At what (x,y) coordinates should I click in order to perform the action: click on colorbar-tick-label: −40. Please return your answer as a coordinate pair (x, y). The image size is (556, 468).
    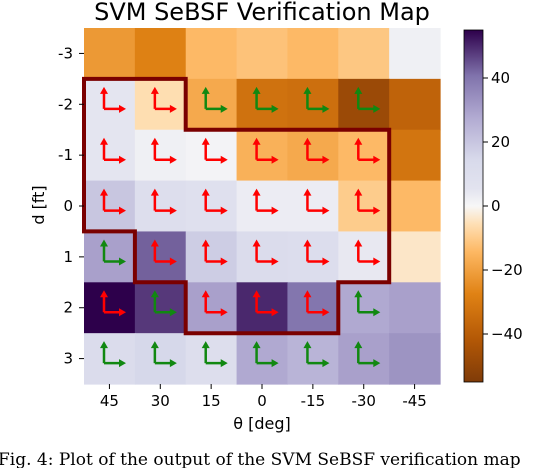
    Looking at the image, I should click on (507, 334).